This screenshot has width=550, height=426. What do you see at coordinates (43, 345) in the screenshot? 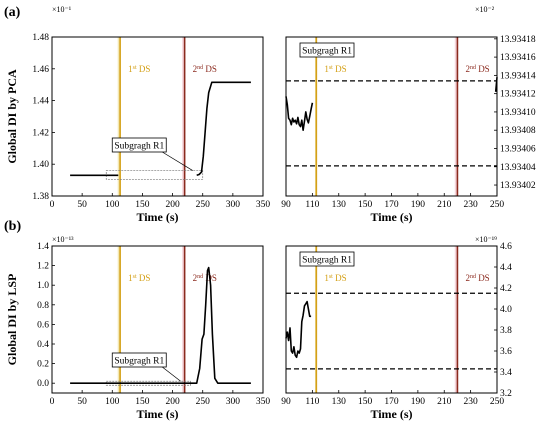
I see `y-tick-label: 0.4` at bounding box center [43, 345].